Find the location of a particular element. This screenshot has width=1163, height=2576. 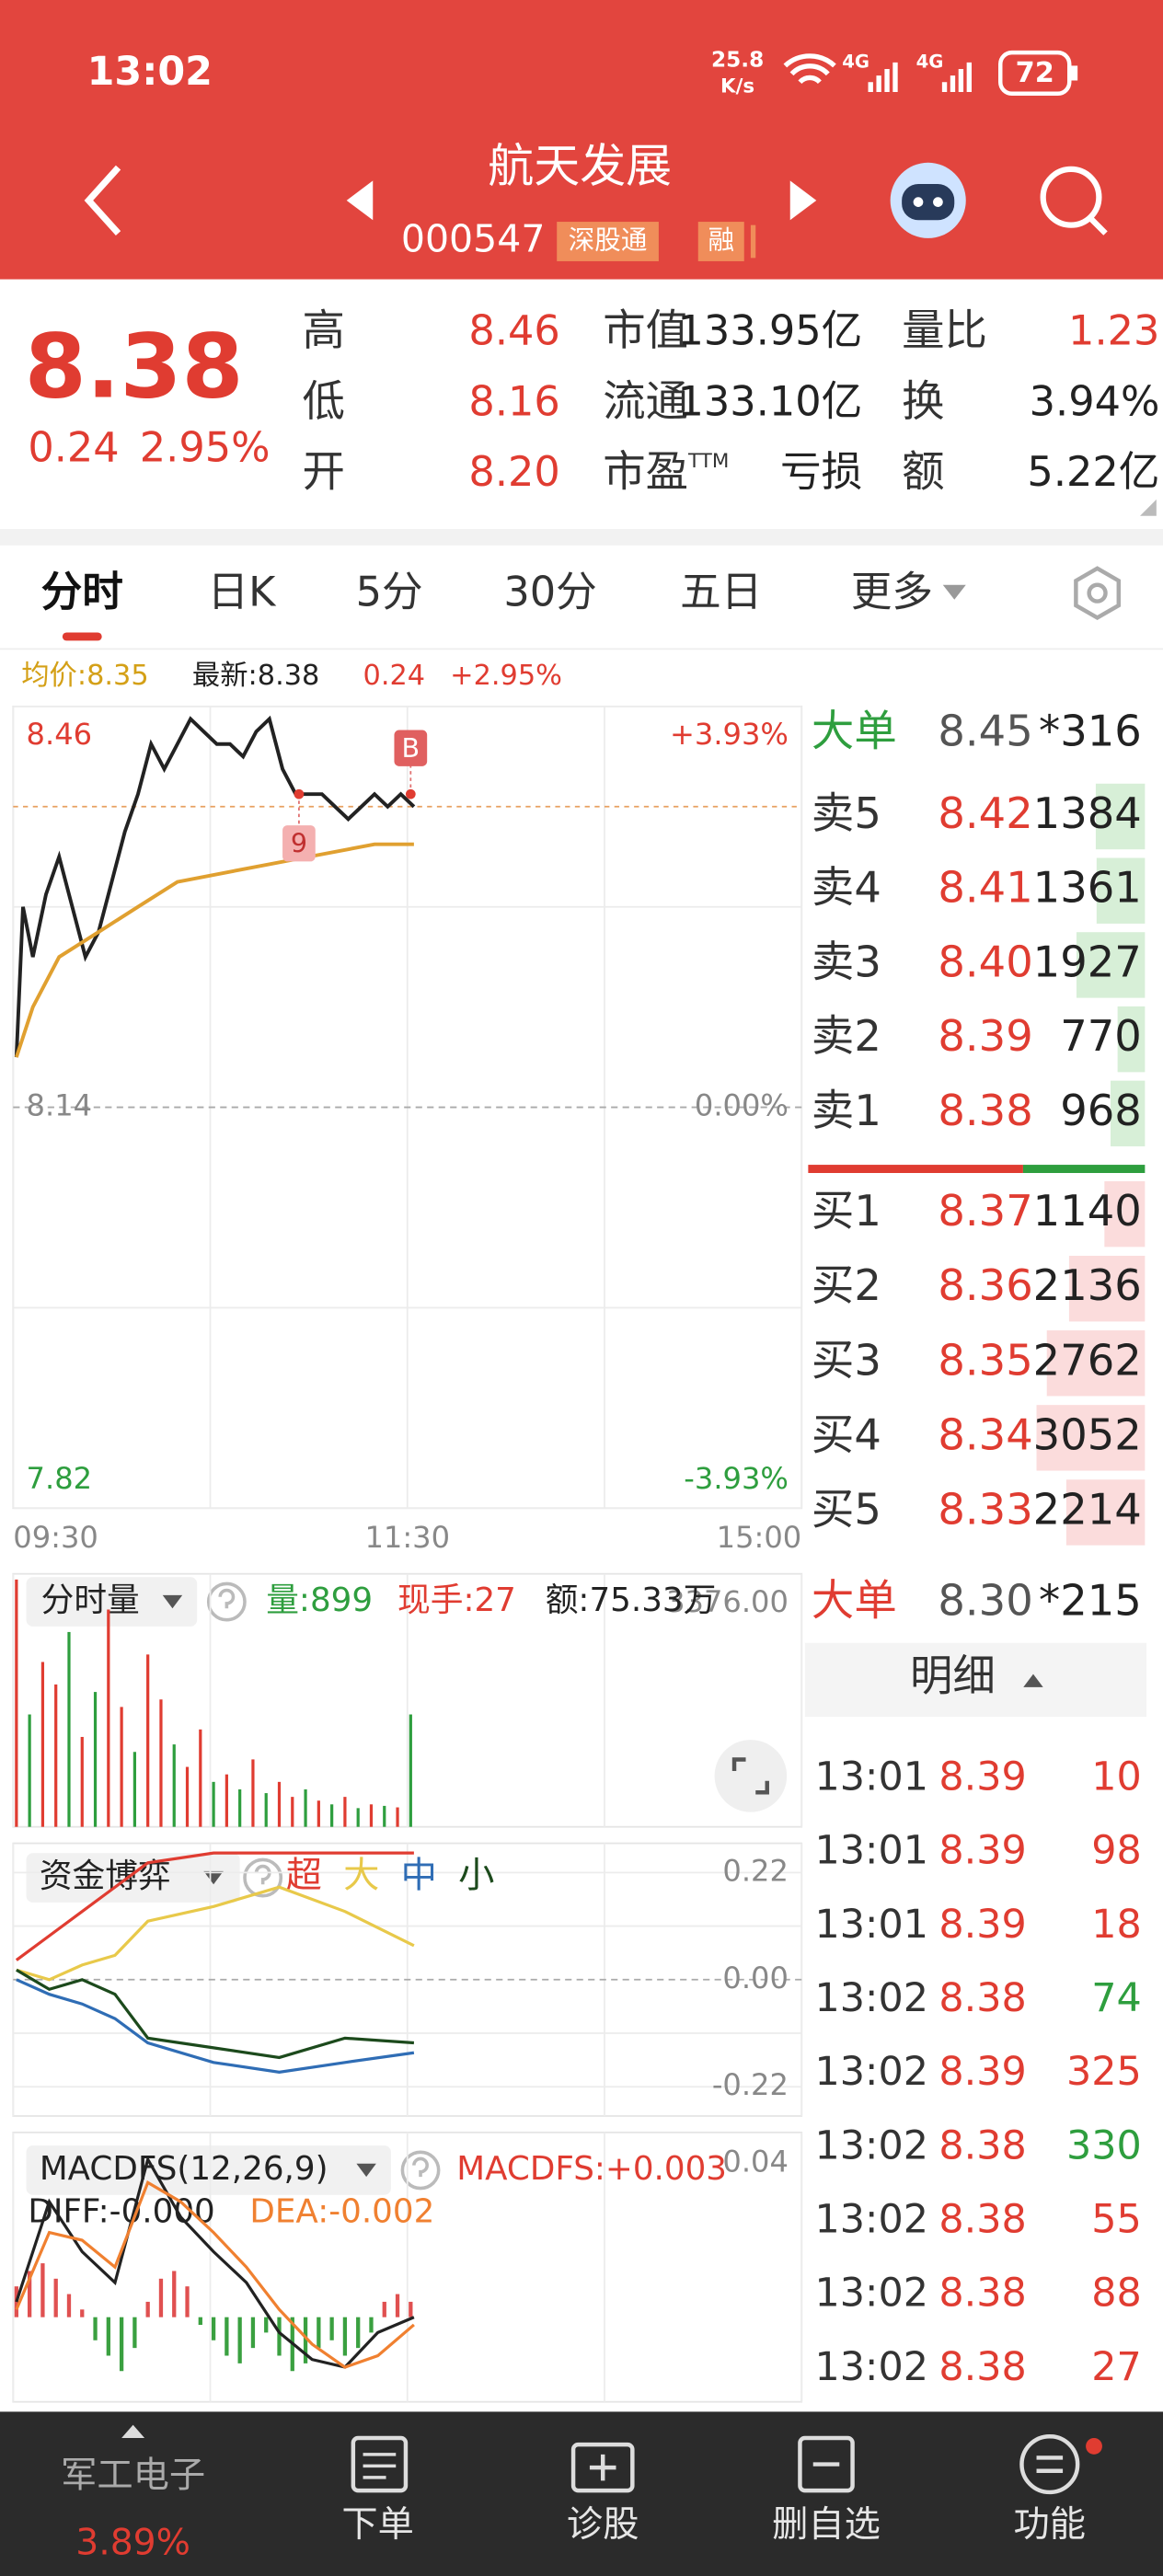

nav-label: 诊股 is located at coordinates (603, 2525).